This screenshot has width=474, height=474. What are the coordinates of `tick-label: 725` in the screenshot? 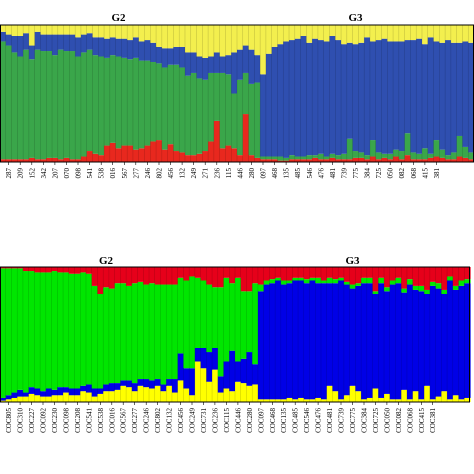 It's located at (379, 173).